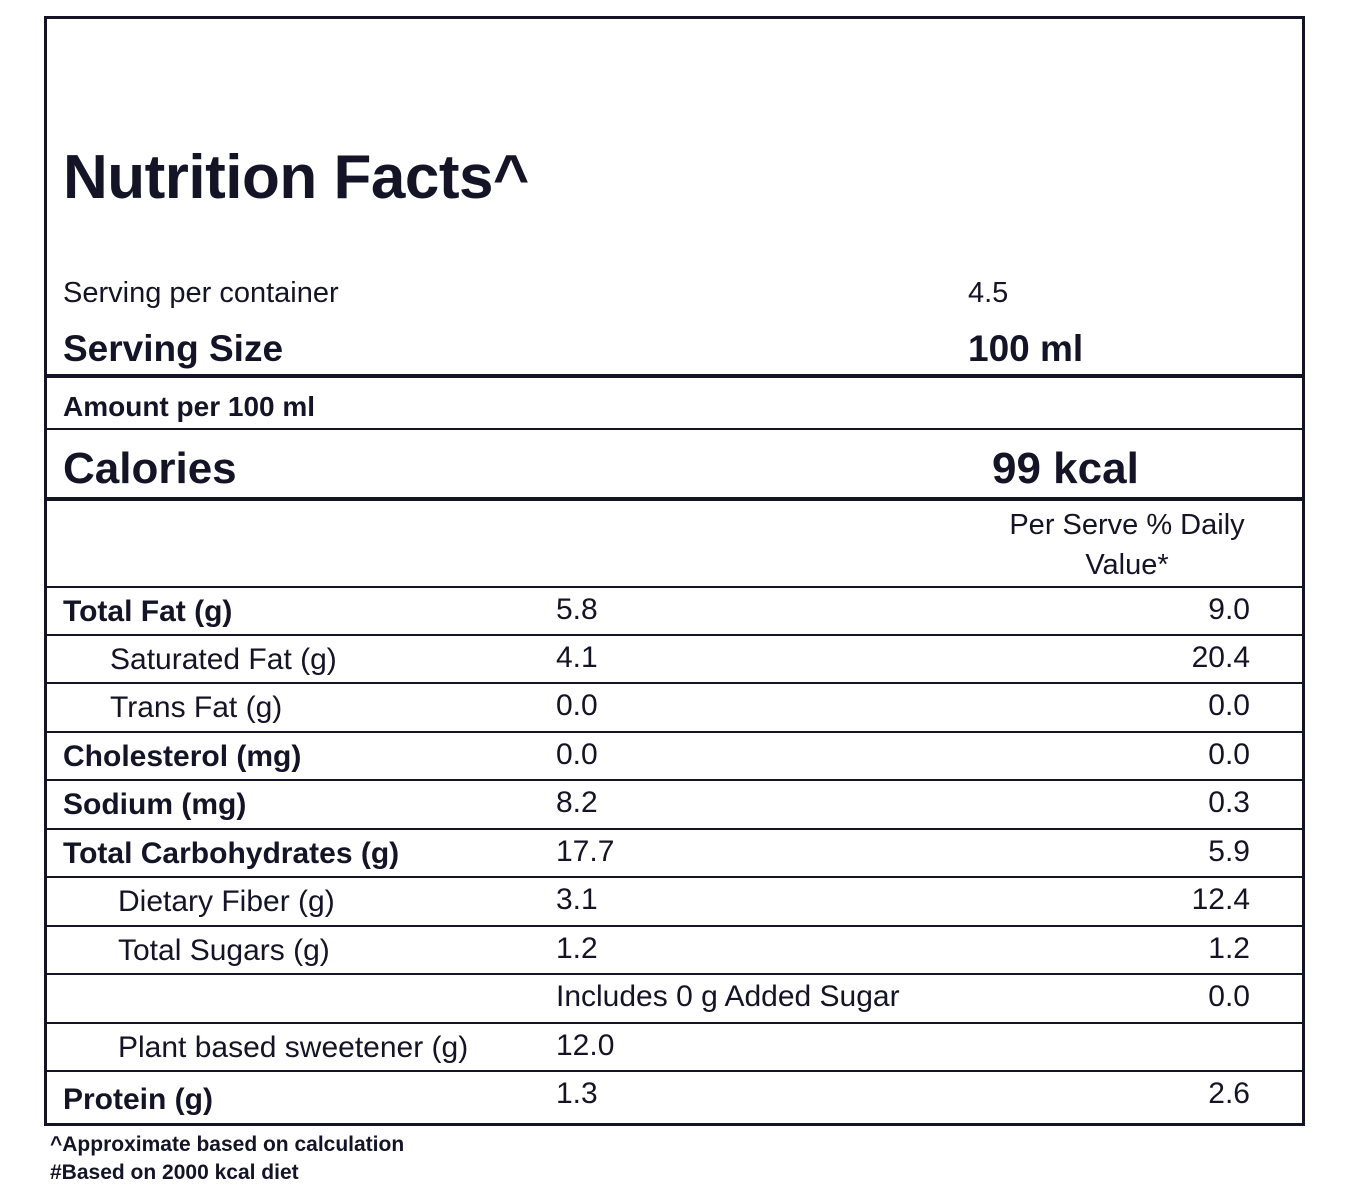  I want to click on nutrient-row-total-carbohydrates: Total Carbohydrates (g) 17.7 5.9, so click(674, 852).